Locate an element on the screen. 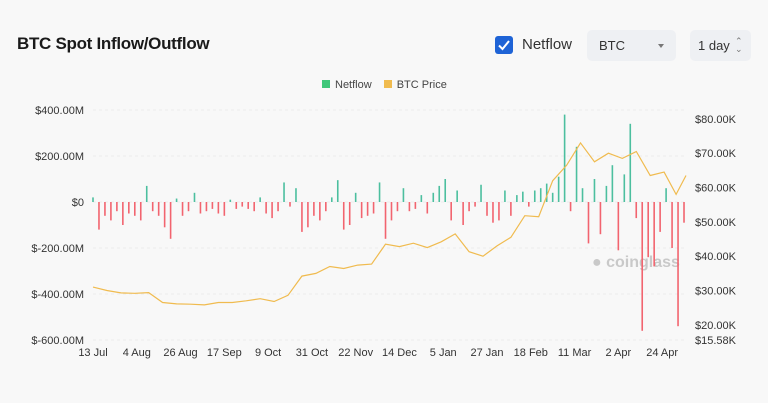  y-right-tick-label: $70.00K is located at coordinates (716, 154).